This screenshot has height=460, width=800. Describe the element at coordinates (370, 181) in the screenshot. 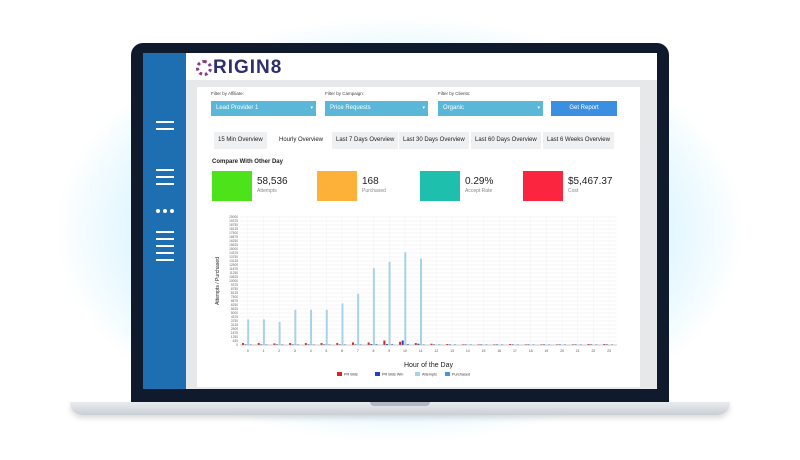

I see `kpi-purchased-value: 168` at that location.